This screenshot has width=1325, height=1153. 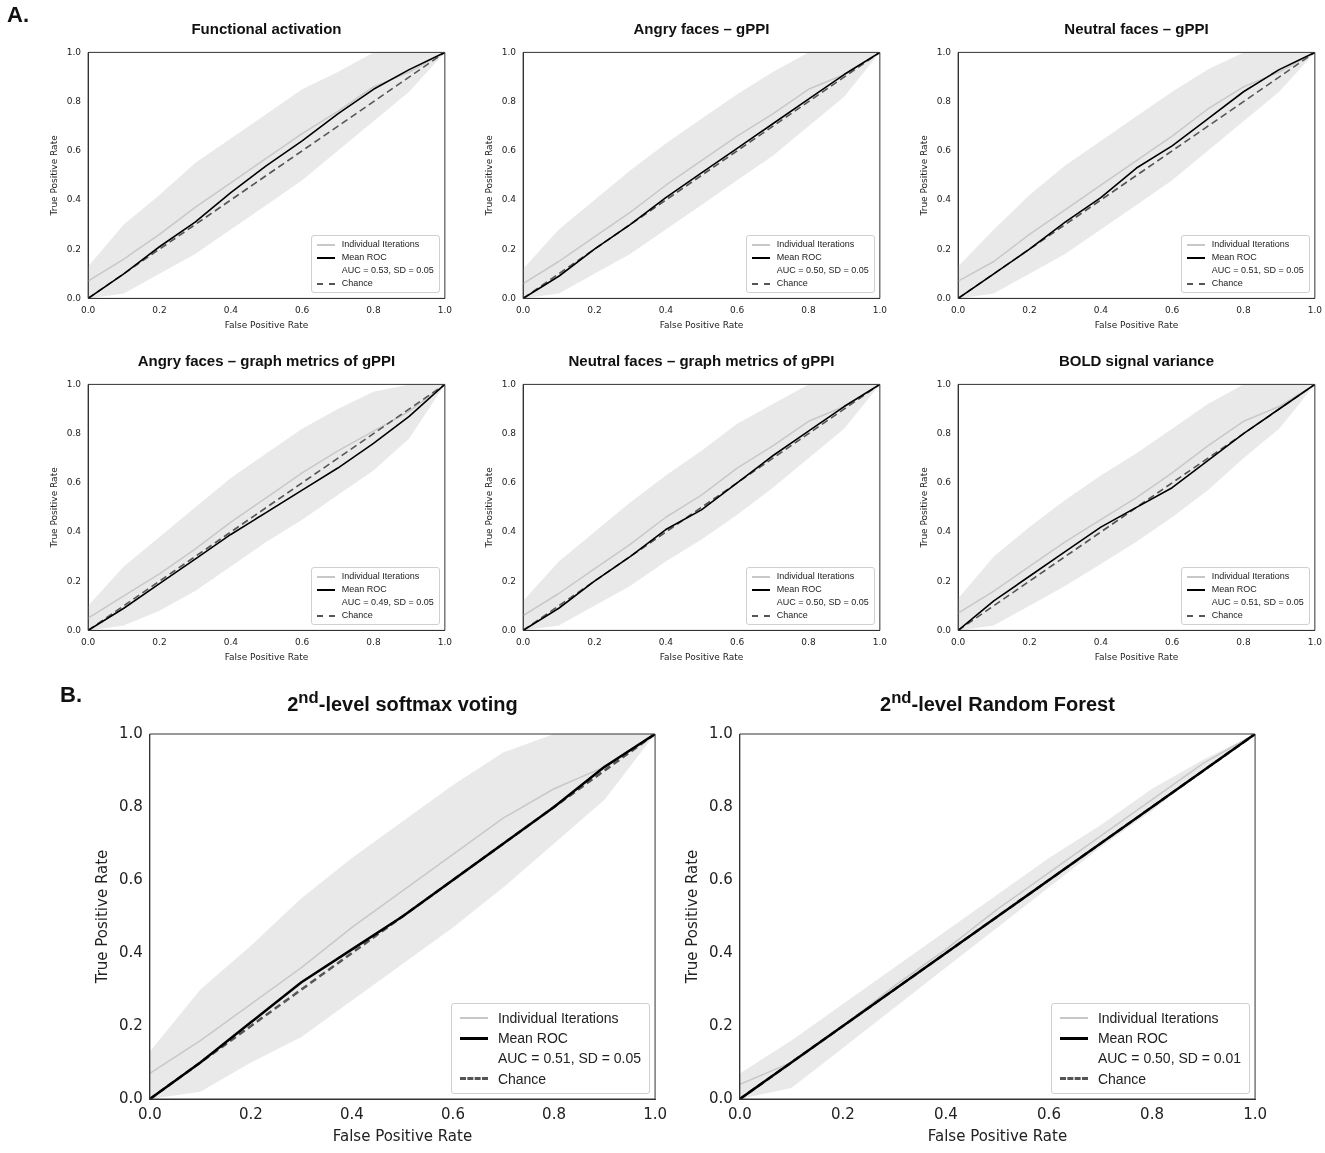 What do you see at coordinates (997, 702) in the screenshot?
I see `chart-title: 2$^{nd}$-level Random Forest` at bounding box center [997, 702].